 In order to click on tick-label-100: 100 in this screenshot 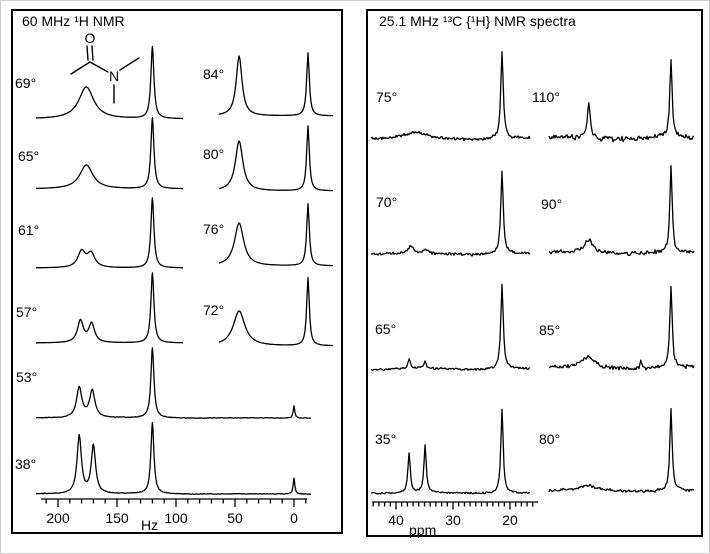, I will do `click(176, 518)`.